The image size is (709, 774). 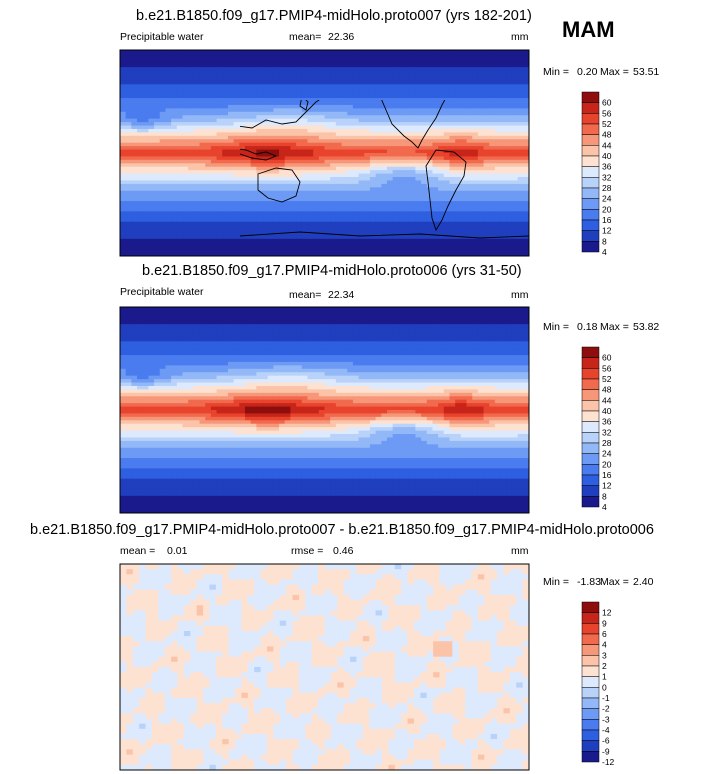 What do you see at coordinates (589, 582) in the screenshot?
I see `panel-3-min-value: -1.83` at bounding box center [589, 582].